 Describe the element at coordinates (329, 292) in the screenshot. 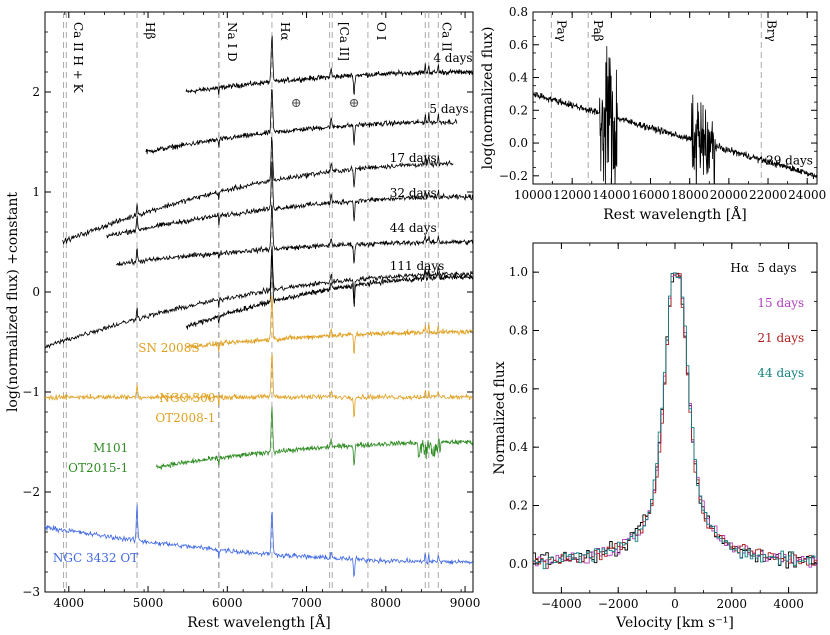

I see `spectrum-post` at that location.